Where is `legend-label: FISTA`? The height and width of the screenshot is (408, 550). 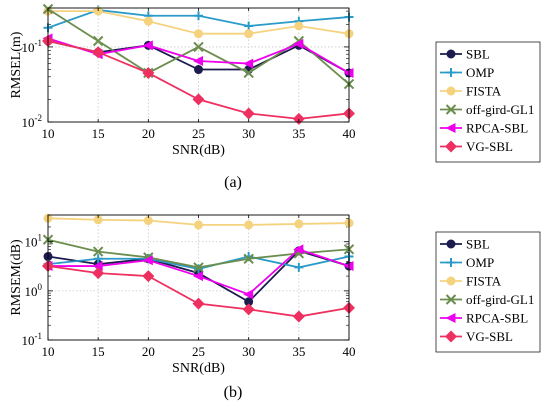 legend-label: FISTA is located at coordinates (484, 91).